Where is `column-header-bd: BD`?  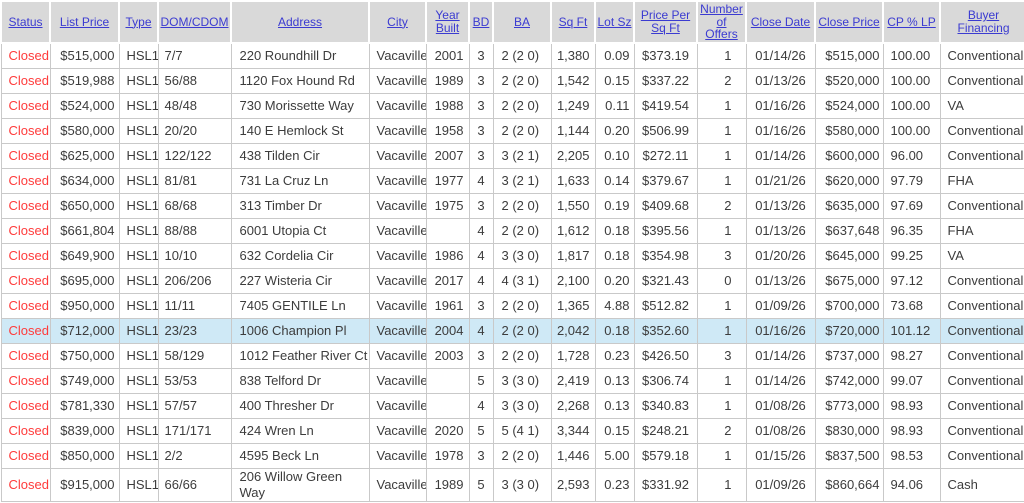
column-header-bd: BD is located at coordinates (481, 22).